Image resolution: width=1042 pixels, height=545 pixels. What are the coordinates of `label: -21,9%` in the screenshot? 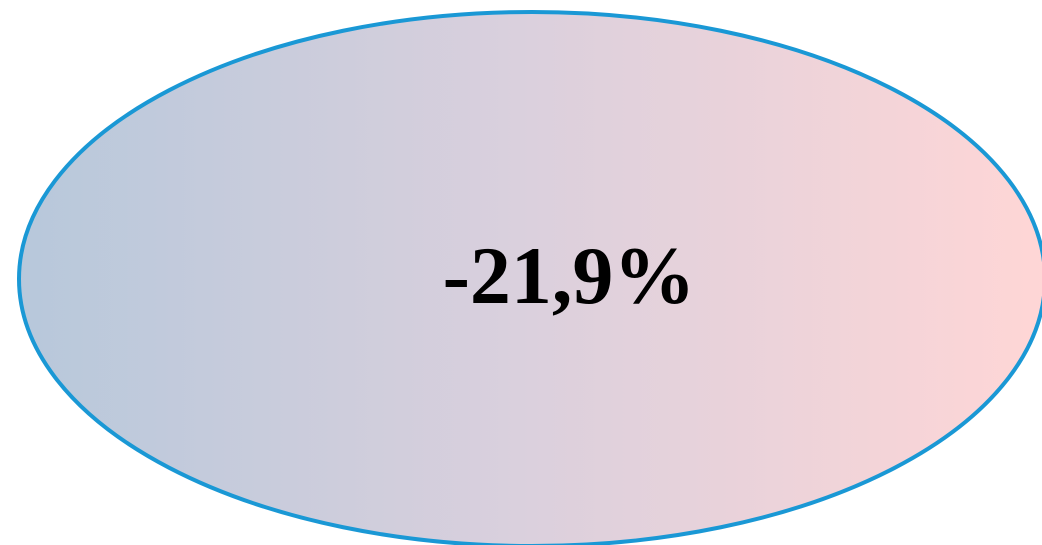 It's located at (569, 275).